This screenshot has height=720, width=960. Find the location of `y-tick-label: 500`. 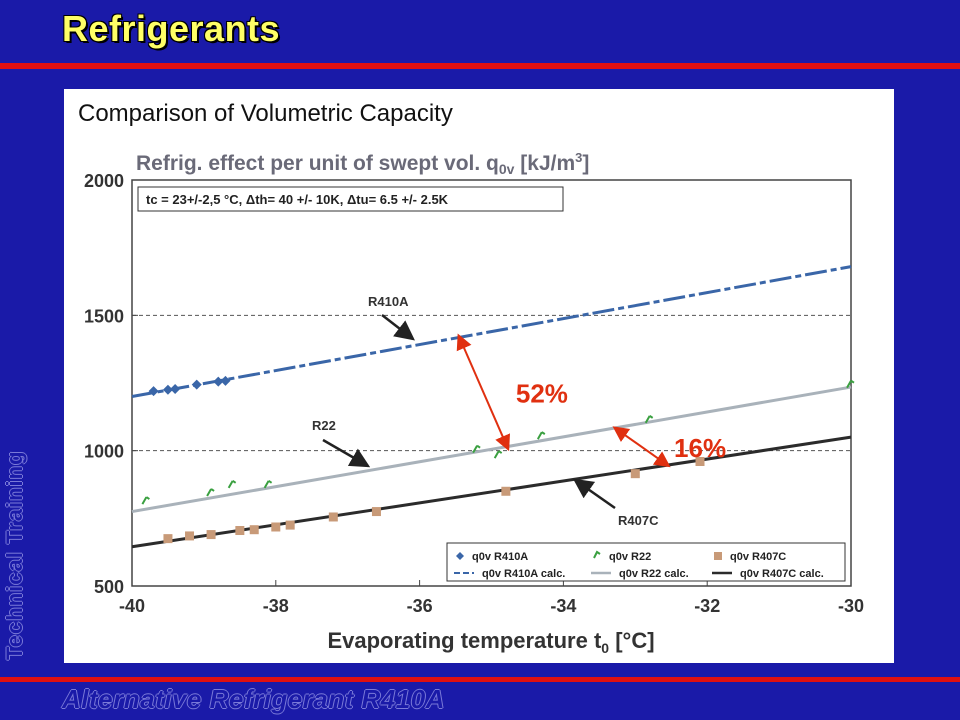

y-tick-label: 500 is located at coordinates (109, 587).